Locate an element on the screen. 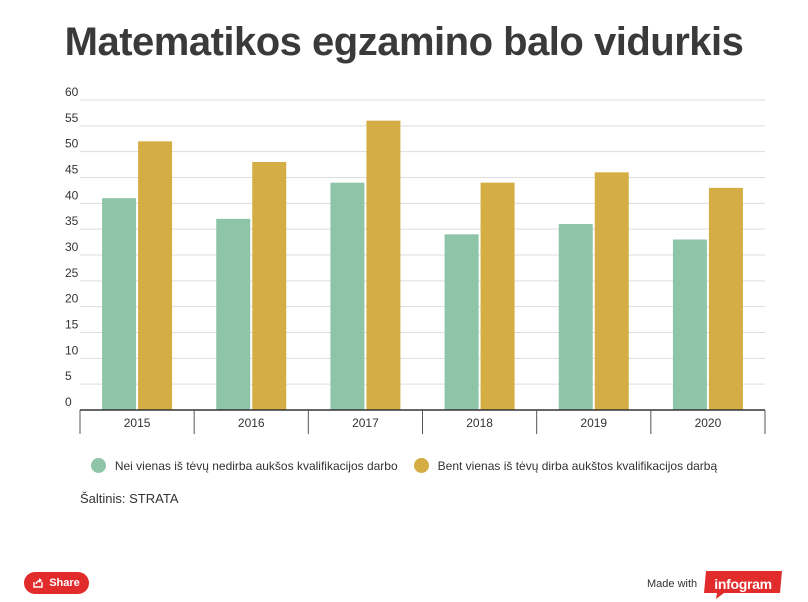  share-icon is located at coordinates (38, 583).